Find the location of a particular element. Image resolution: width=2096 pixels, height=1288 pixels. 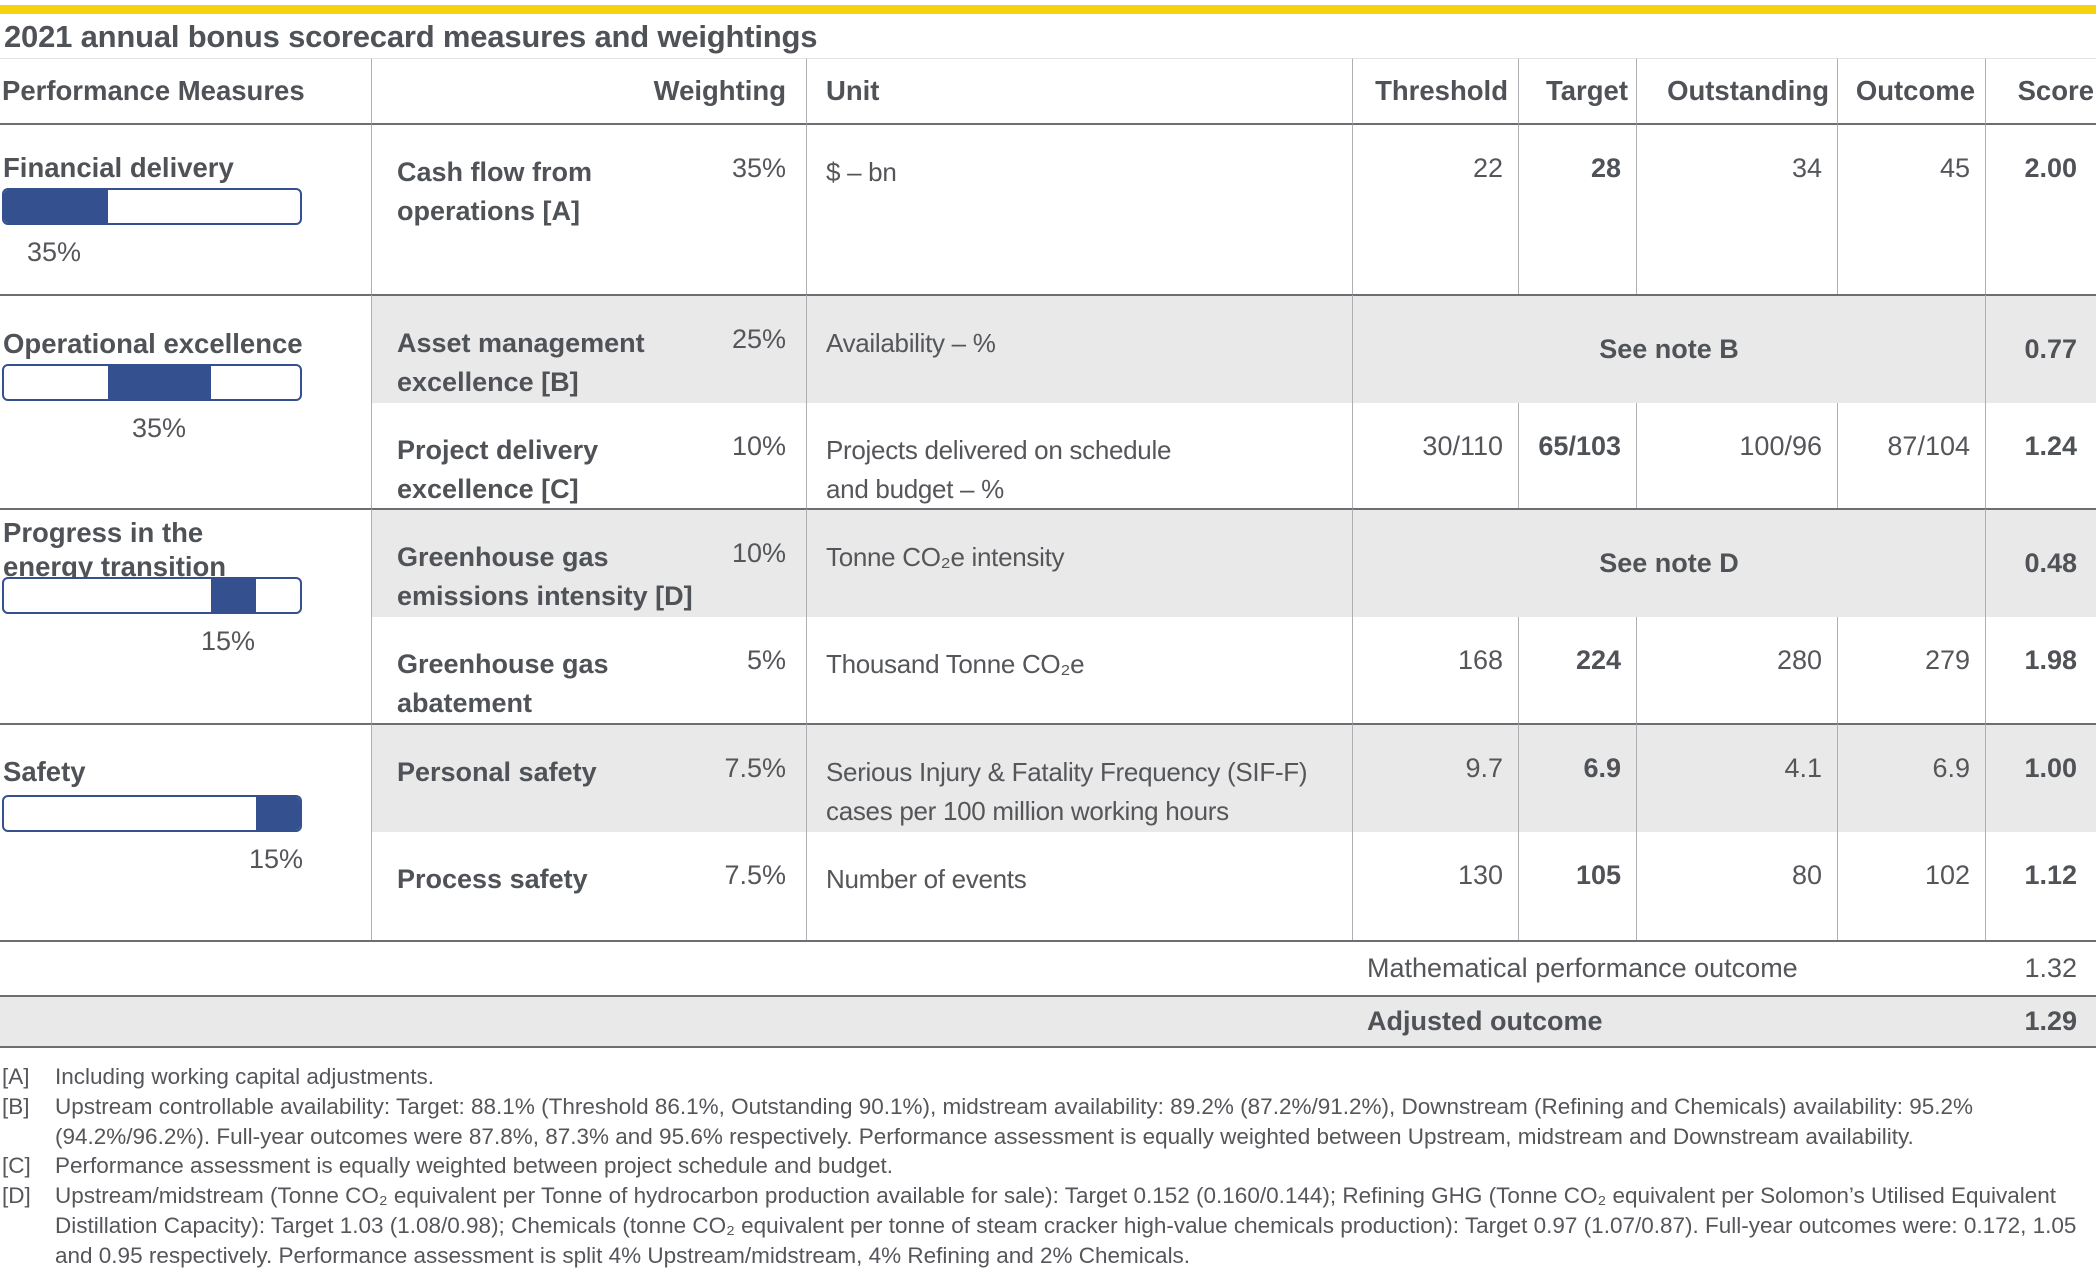

measure-name: Project delivery excellence [C] is located at coordinates (498, 469).